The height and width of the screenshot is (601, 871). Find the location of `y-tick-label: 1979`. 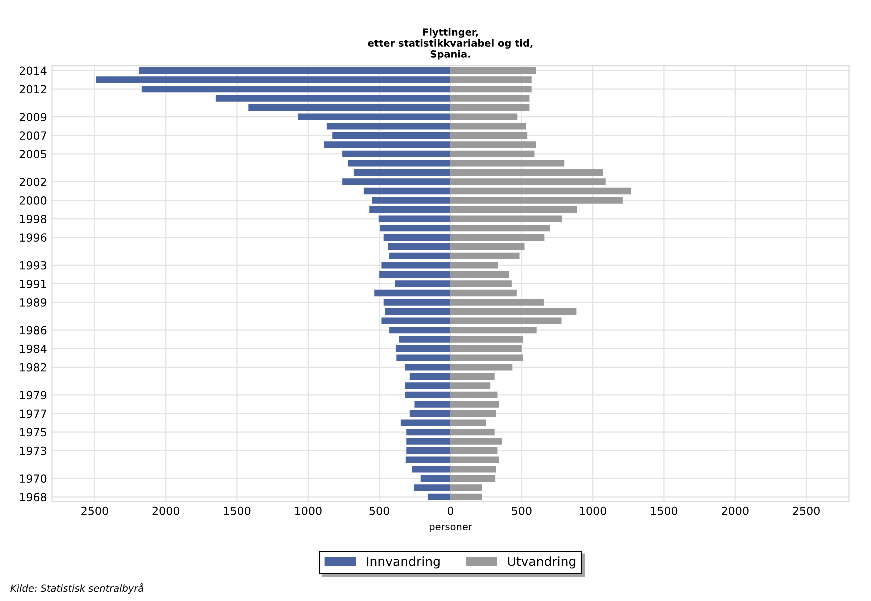

y-tick-label: 1979 is located at coordinates (33, 395).